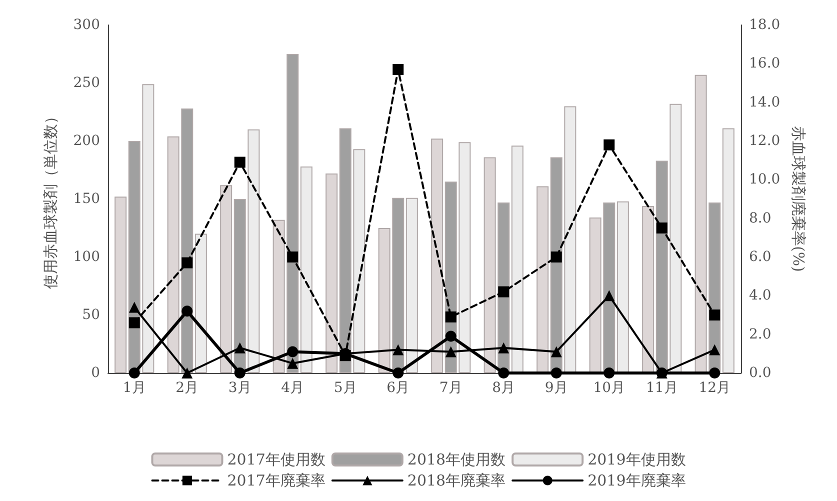 Image resolution: width=837 pixels, height=501 pixels. Describe the element at coordinates (609, 388) in the screenshot. I see `x-tick-label: 10月` at that location.